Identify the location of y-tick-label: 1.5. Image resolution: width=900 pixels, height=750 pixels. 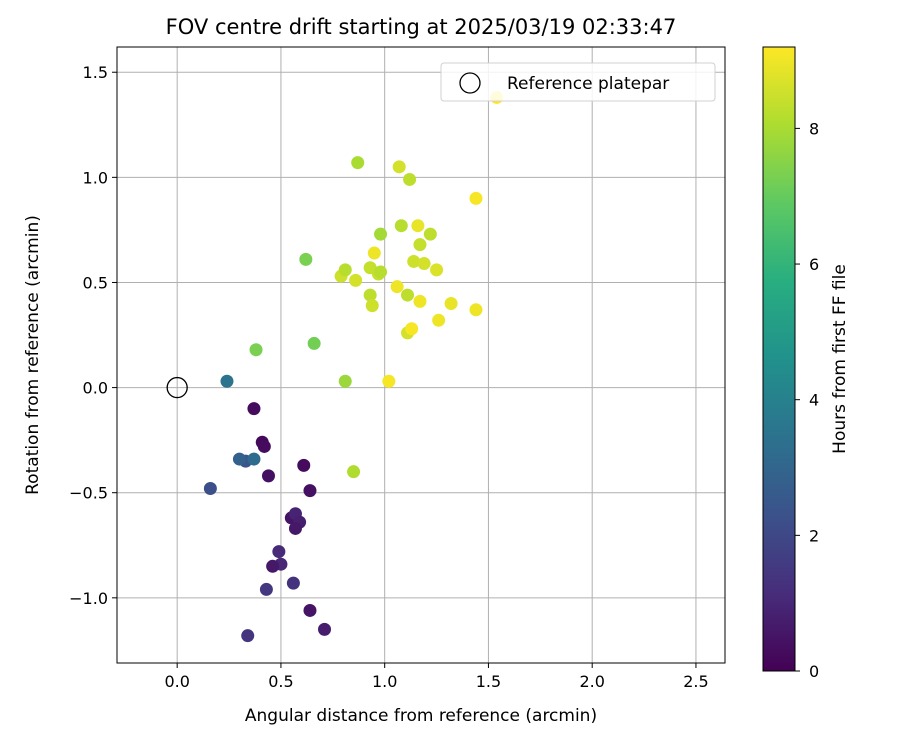
(95, 72).